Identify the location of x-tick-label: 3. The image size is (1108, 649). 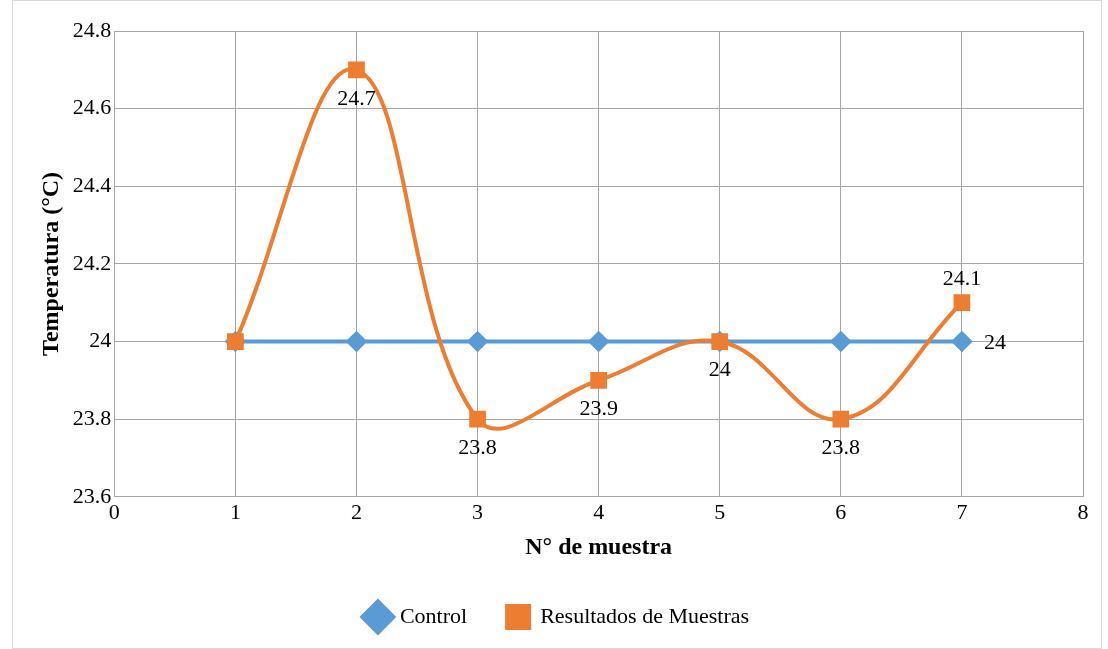
(478, 511).